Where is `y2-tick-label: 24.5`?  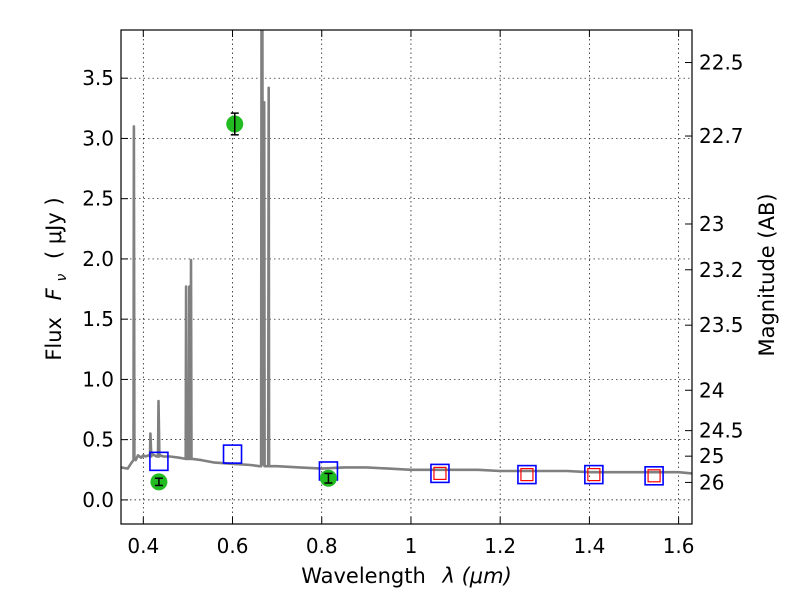
y2-tick-label: 24.5 is located at coordinates (721, 431).